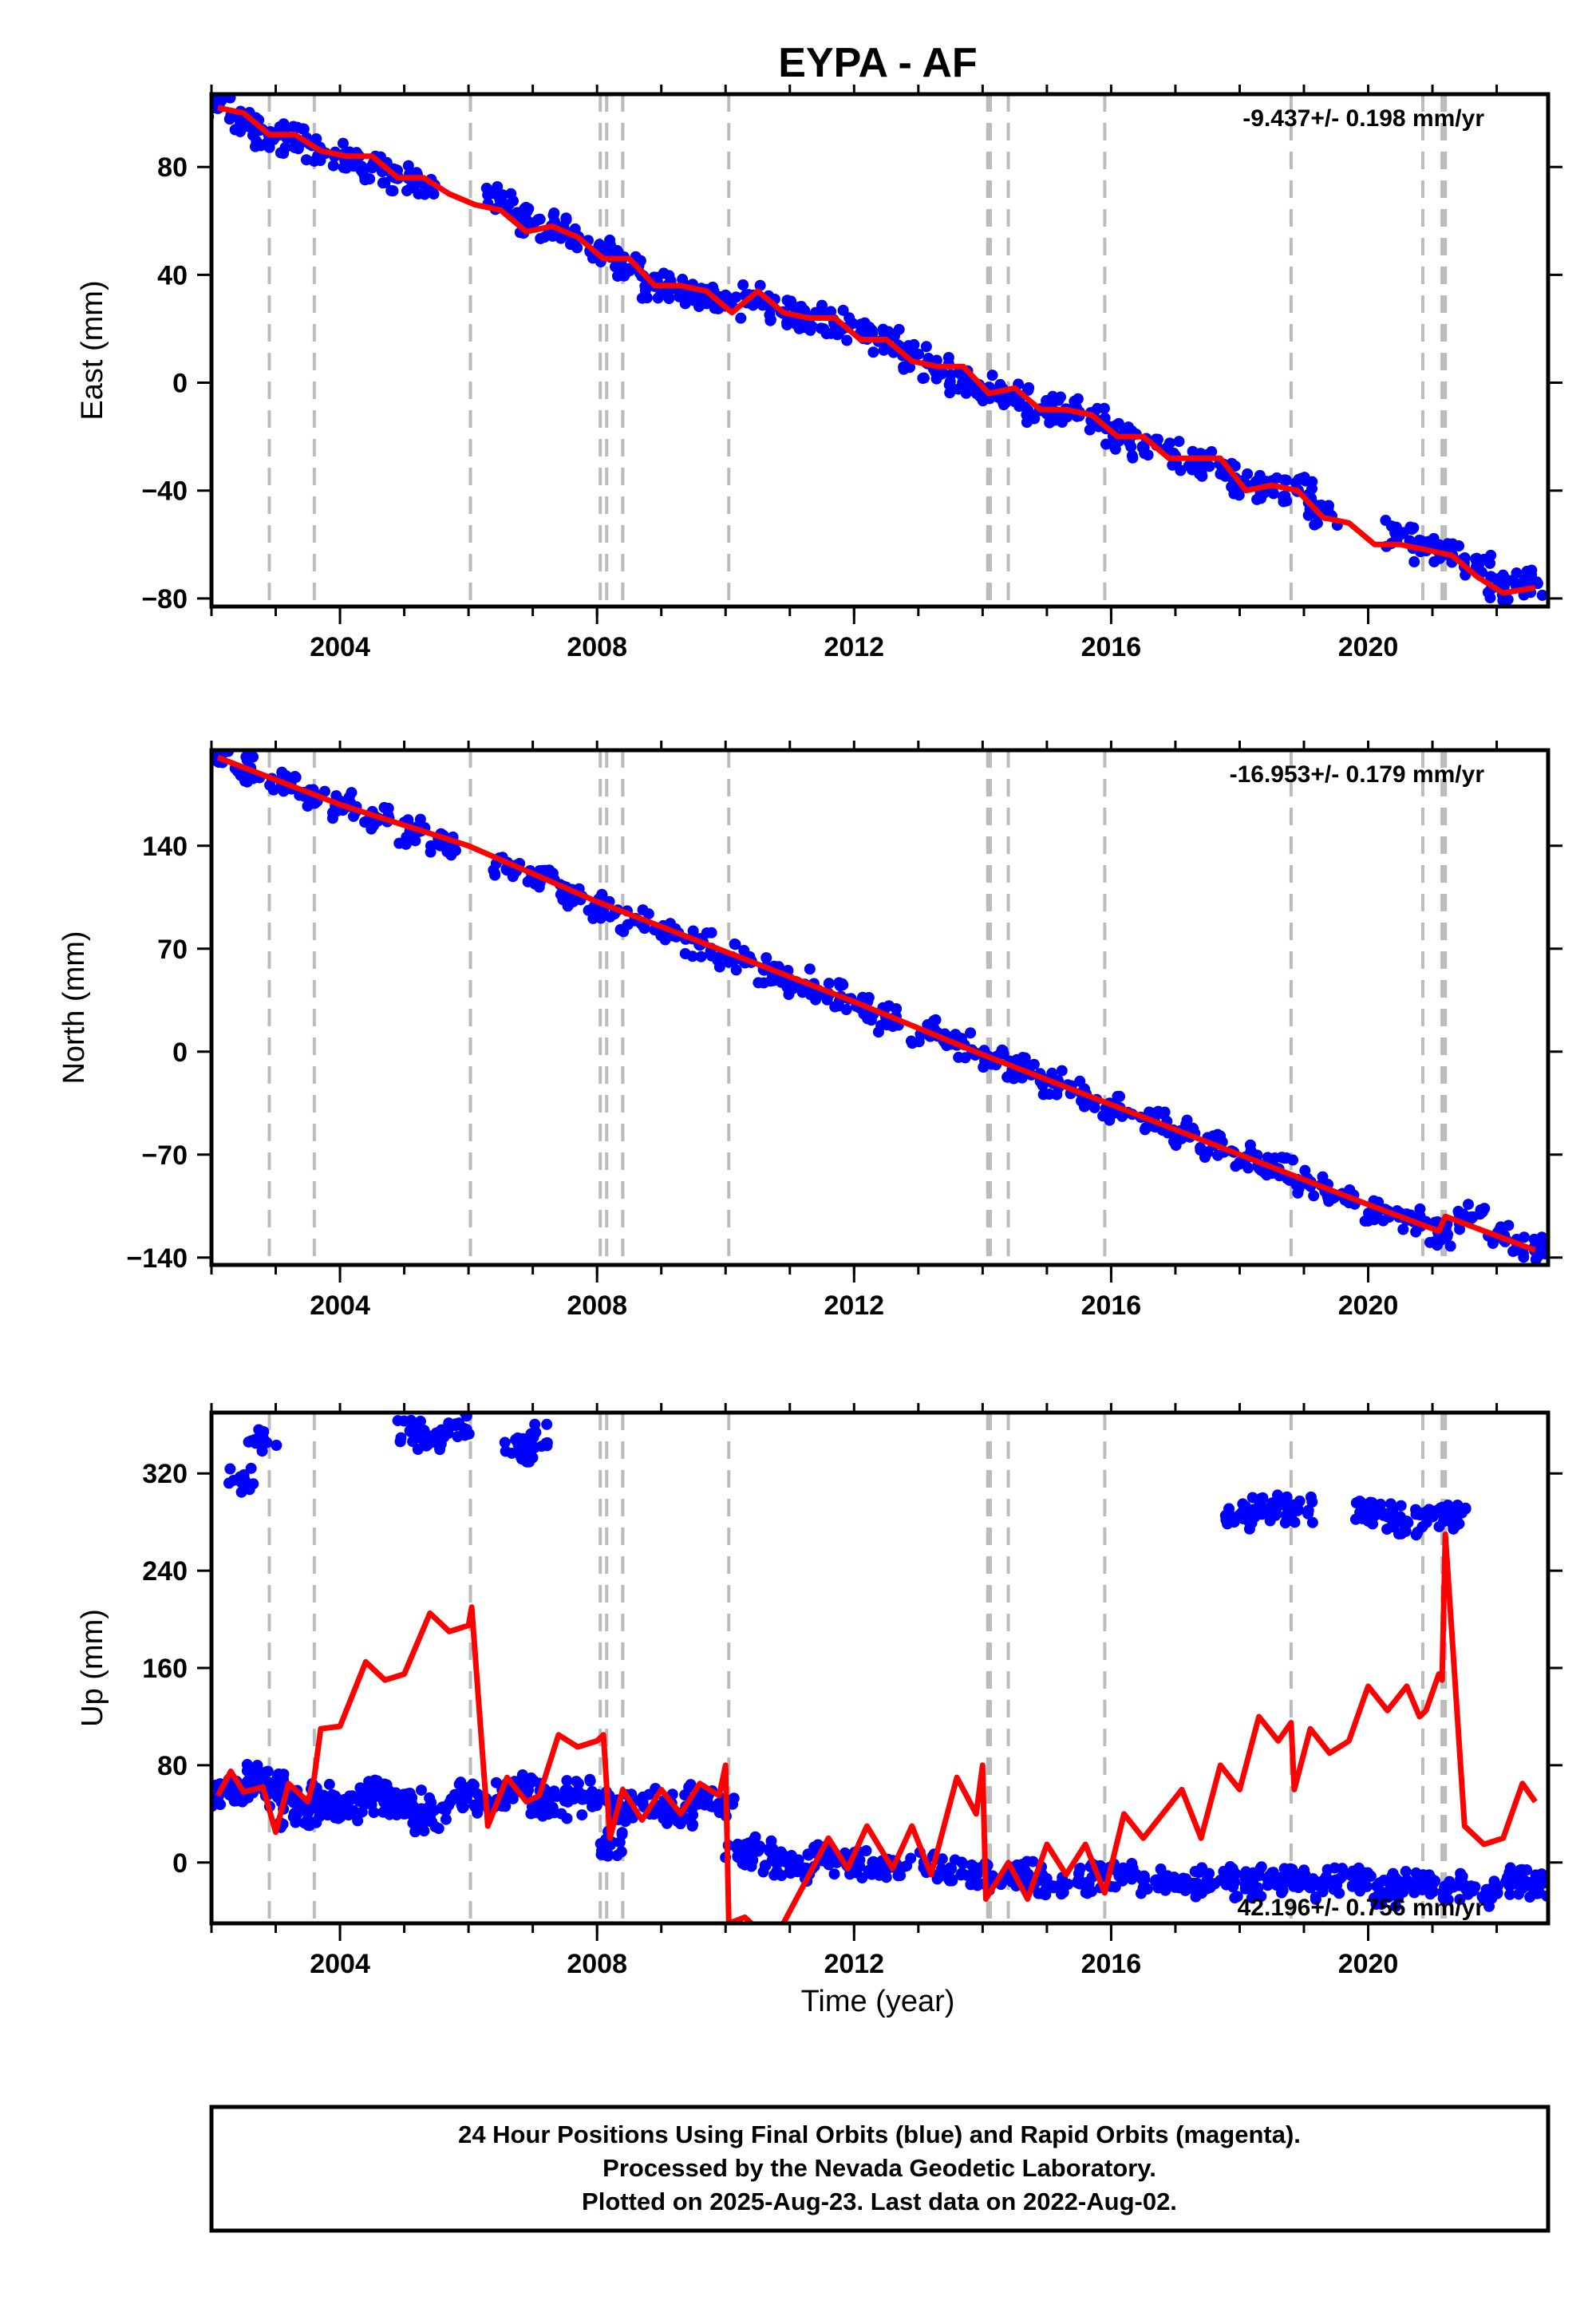 This screenshot has width=1596, height=2316. Describe the element at coordinates (340, 1305) in the screenshot. I see `x-tick-label: 2004` at that location.